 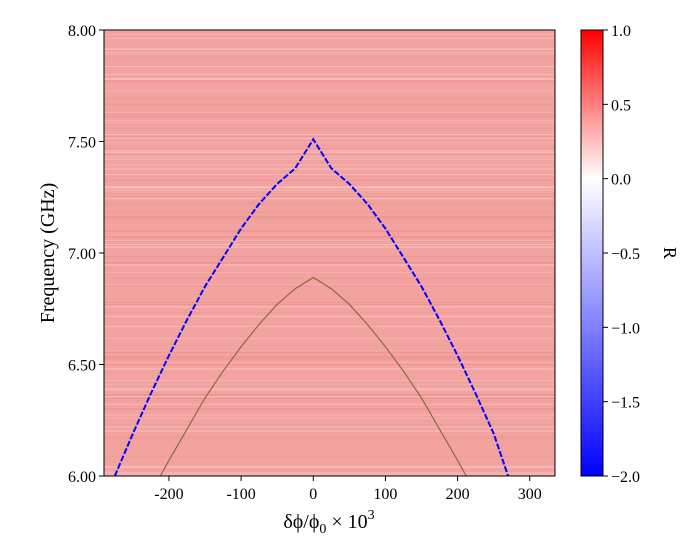 What do you see at coordinates (592, 253) in the screenshot?
I see `colorbar` at bounding box center [592, 253].